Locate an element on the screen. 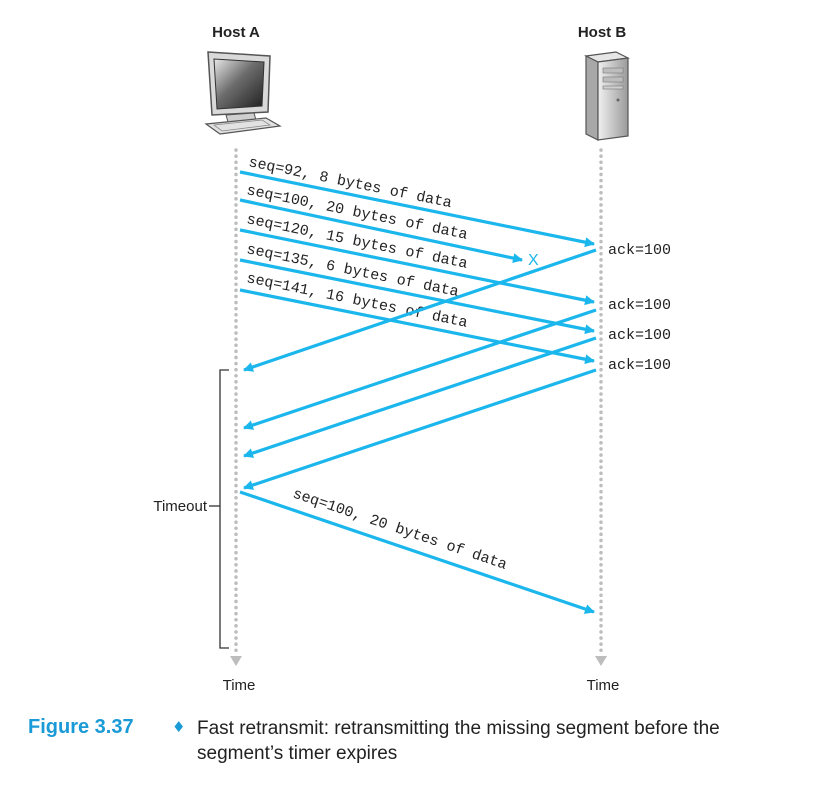  host-b-label: Host B is located at coordinates (602, 32).